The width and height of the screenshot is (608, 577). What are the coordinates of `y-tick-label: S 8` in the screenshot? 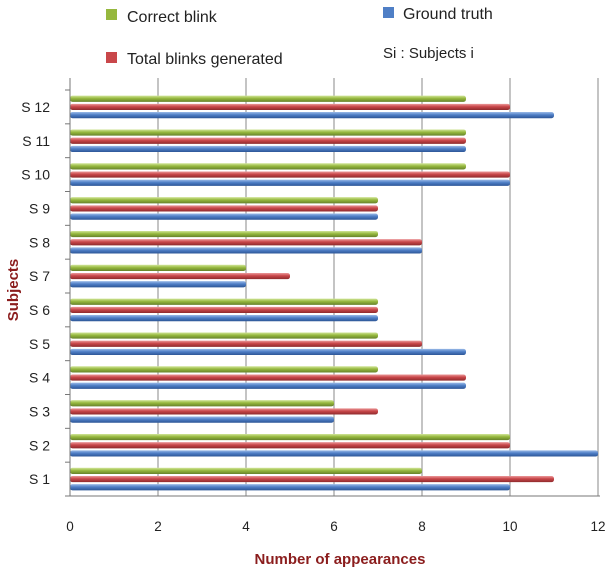 It's located at (39, 242).